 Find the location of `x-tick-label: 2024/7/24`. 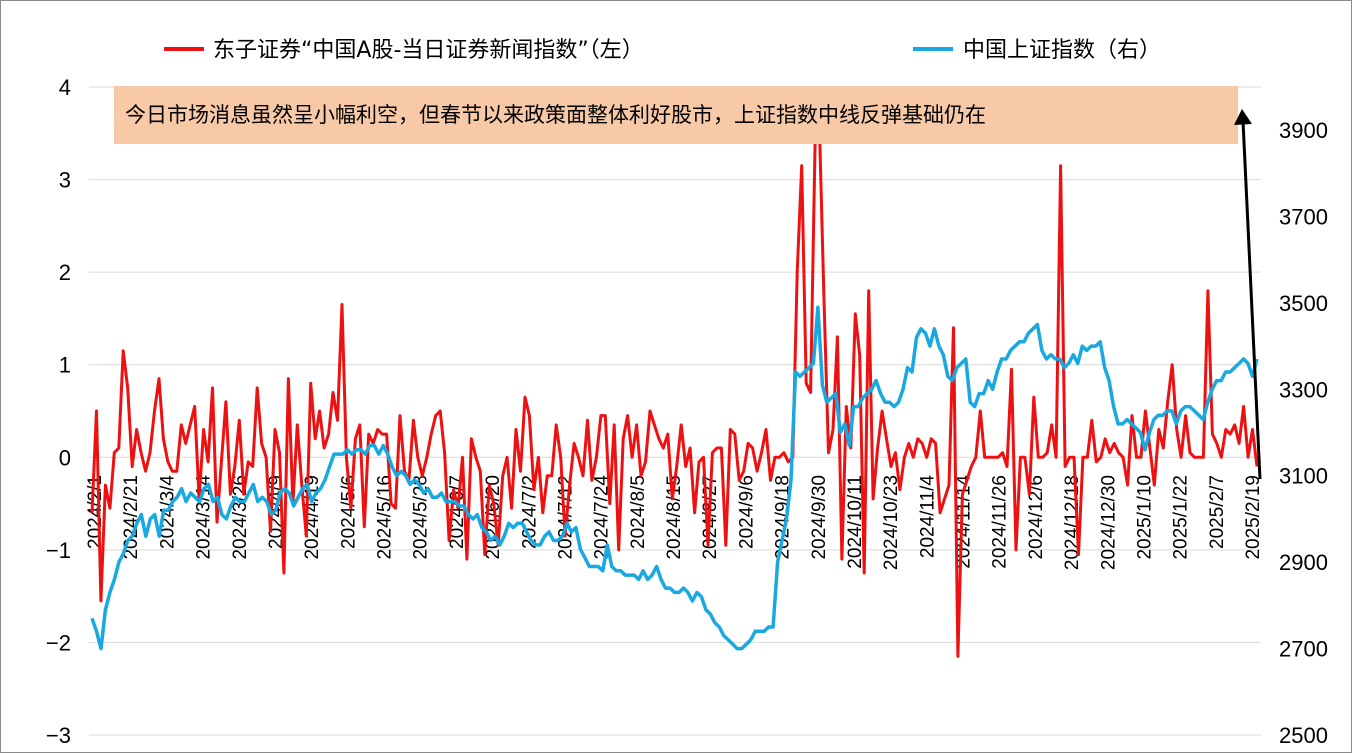

x-tick-label: 2024/7/24 is located at coordinates (602, 517).